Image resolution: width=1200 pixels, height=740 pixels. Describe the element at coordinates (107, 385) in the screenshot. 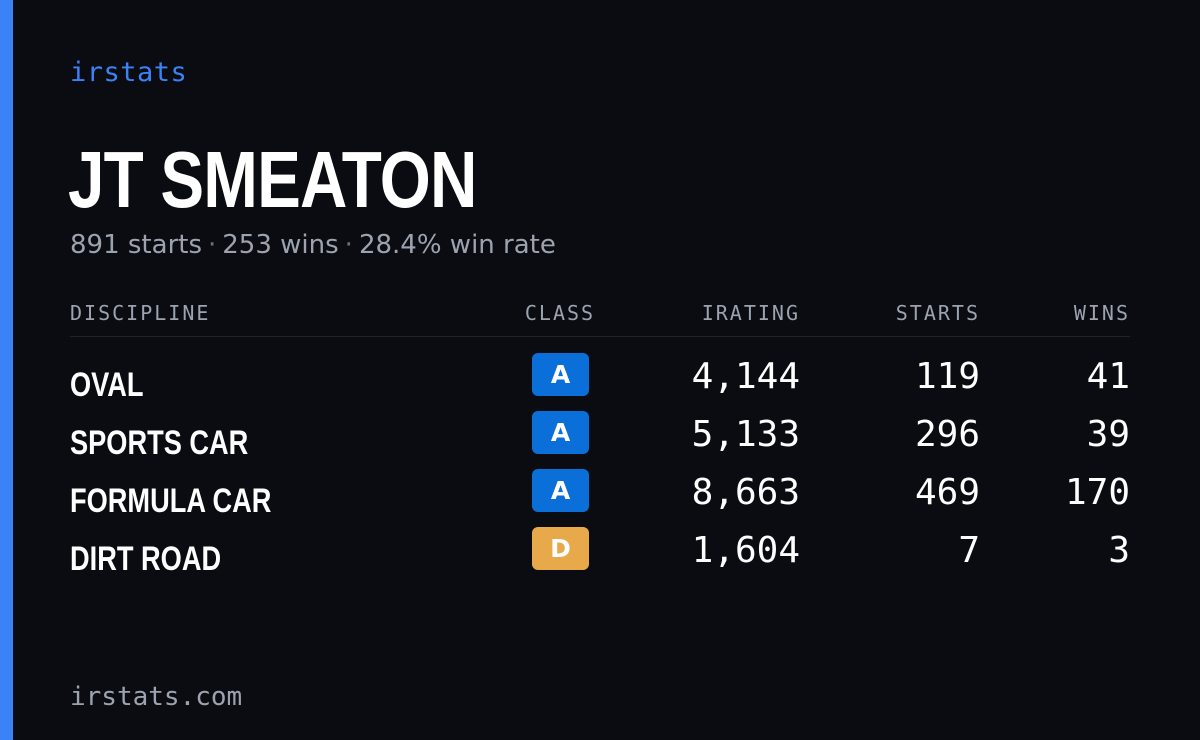

I see `row-discipline: OVAL` at that location.